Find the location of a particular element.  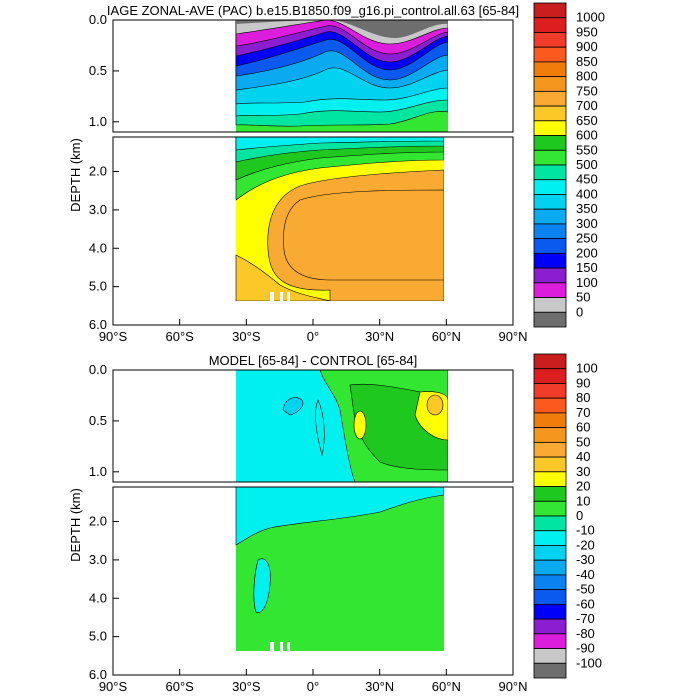

colorbar-label: -90 is located at coordinates (585, 648).